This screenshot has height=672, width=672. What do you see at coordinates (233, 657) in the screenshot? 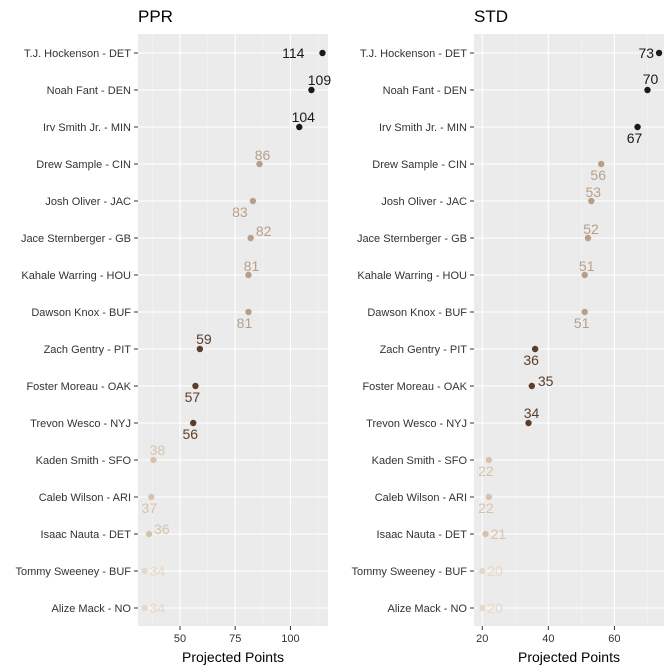
I see `ppr-x-axis-title: Projected Points` at bounding box center [233, 657].